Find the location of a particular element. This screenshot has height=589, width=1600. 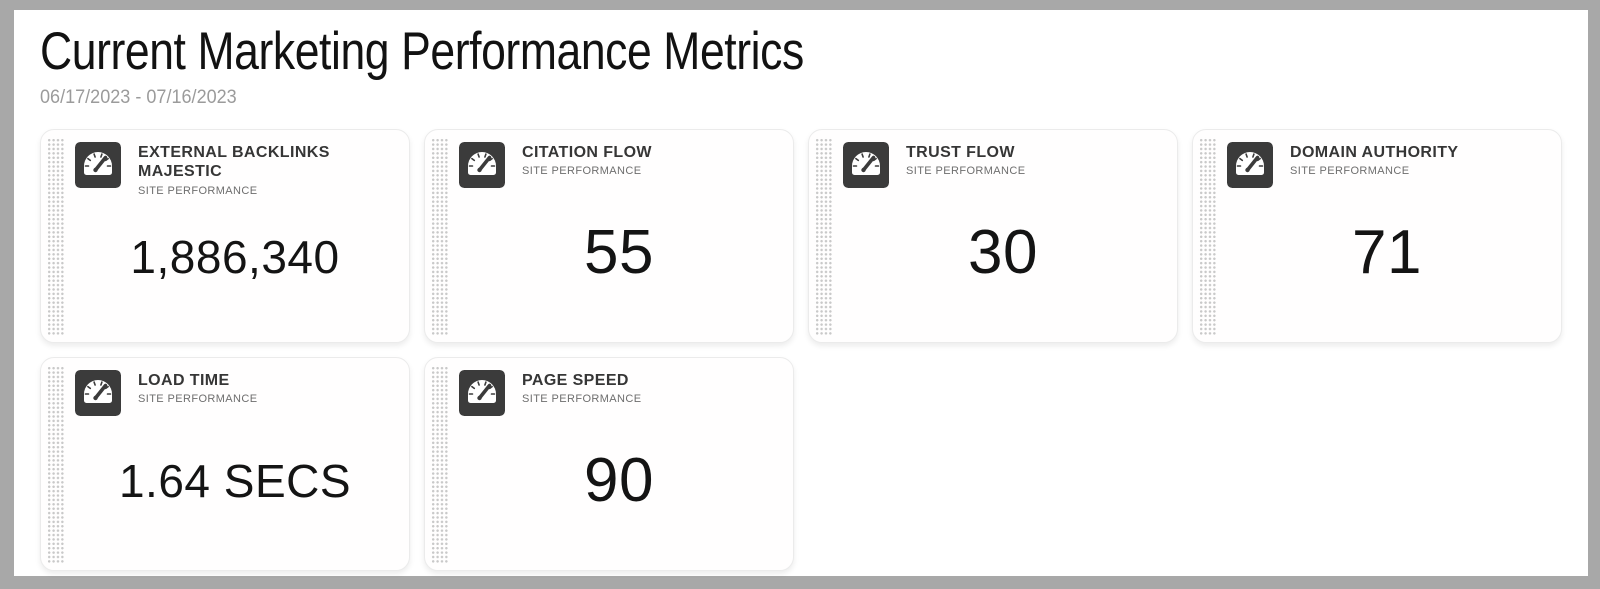

card-header: PAGE SPEED SITE PERFORMANCE is located at coordinates (619, 393).